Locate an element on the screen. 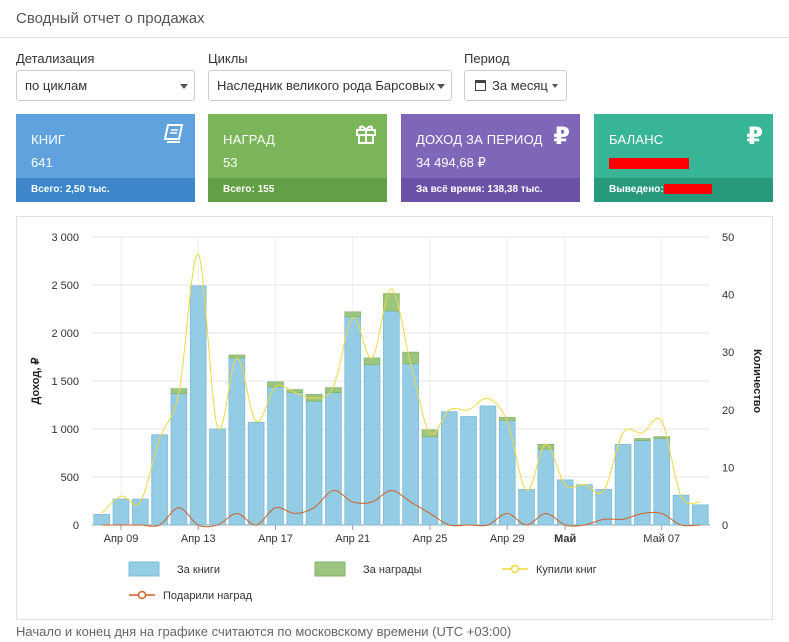 The image size is (789, 642). legend-label: За награды is located at coordinates (392, 570).